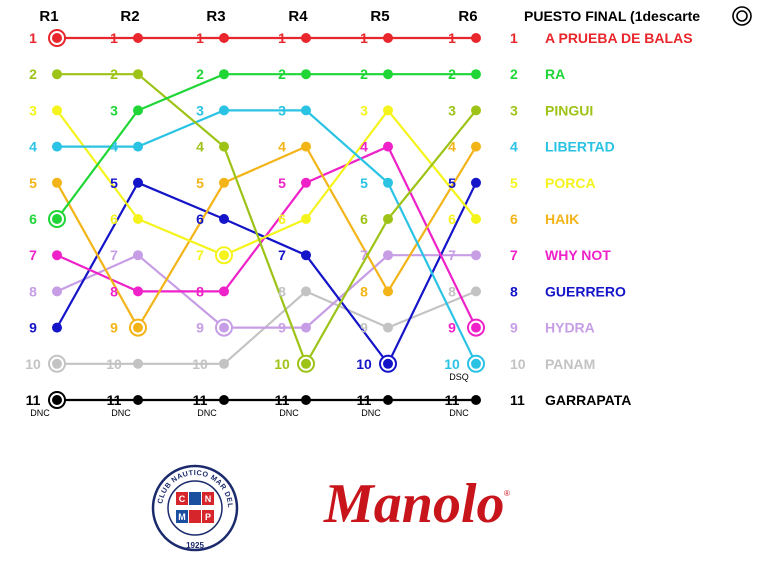 The image size is (766, 566). What do you see at coordinates (57, 400) in the screenshot?
I see `point-garrapata-r1` at bounding box center [57, 400].